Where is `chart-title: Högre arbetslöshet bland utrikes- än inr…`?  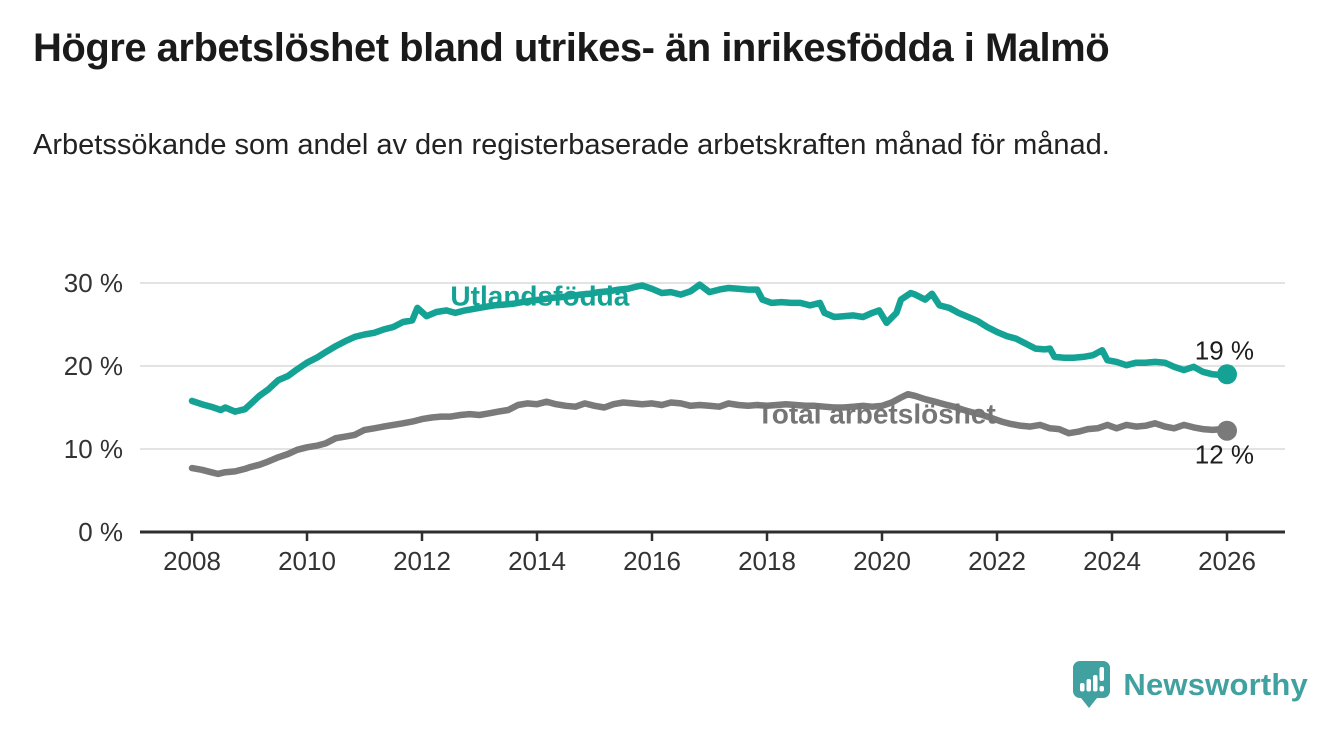 chart-title: Högre arbetslöshet bland utrikes- än inr… is located at coordinates (571, 48).